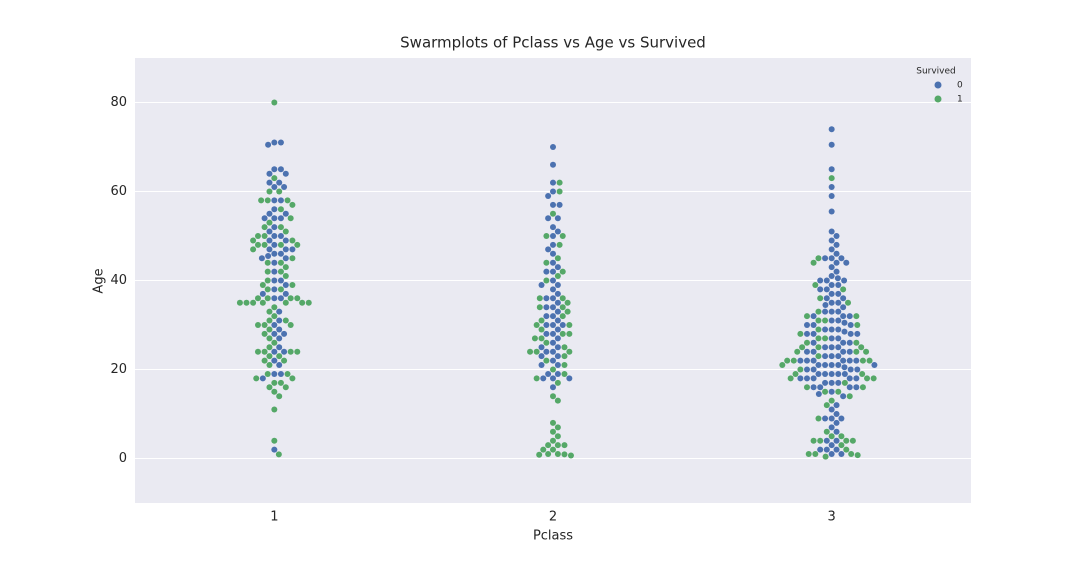 The width and height of the screenshot is (1080, 576). I want to click on x-tick-label: 1, so click(274, 517).